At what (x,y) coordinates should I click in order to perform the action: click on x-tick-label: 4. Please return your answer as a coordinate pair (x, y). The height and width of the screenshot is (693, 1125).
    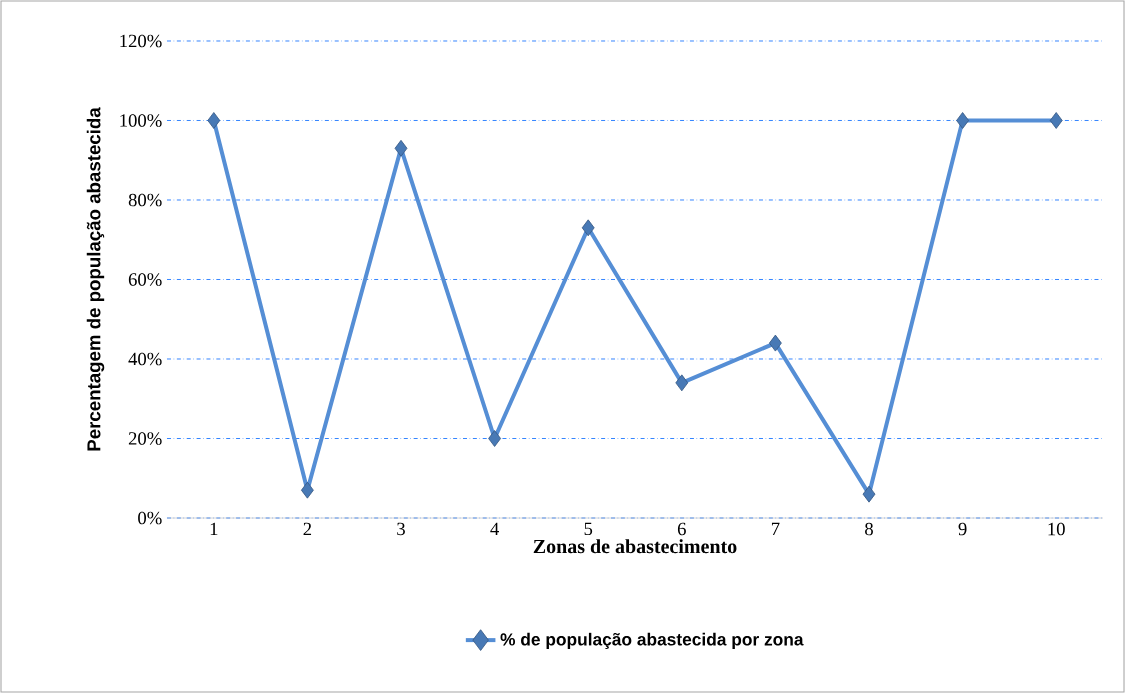
    Looking at the image, I should click on (494, 528).